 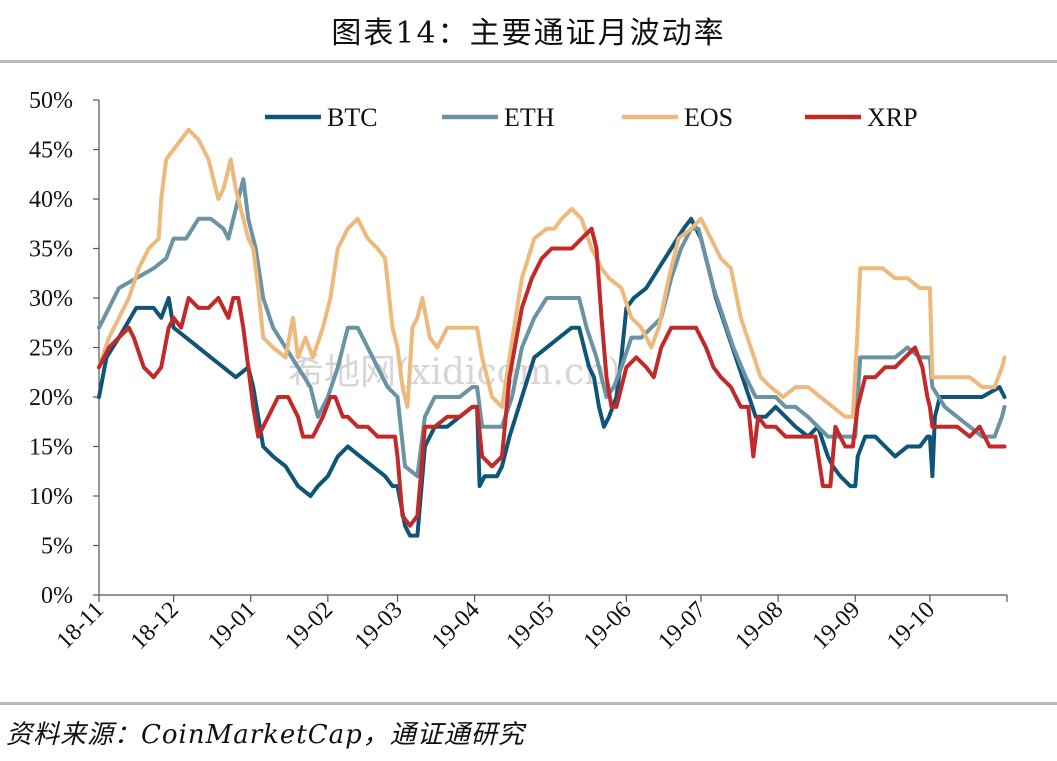 What do you see at coordinates (528, 61) in the screenshot?
I see `top-rule` at bounding box center [528, 61].